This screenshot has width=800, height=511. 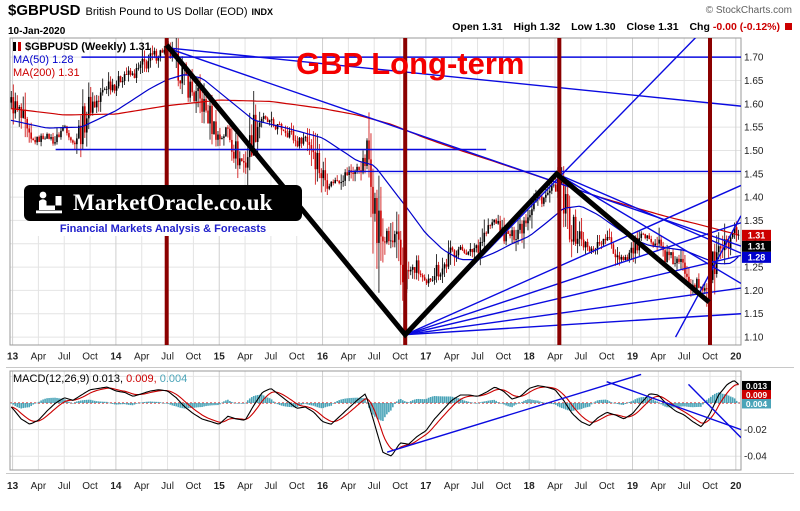 What do you see at coordinates (262, 12) in the screenshot?
I see `exchange-tag: INDX` at bounding box center [262, 12].